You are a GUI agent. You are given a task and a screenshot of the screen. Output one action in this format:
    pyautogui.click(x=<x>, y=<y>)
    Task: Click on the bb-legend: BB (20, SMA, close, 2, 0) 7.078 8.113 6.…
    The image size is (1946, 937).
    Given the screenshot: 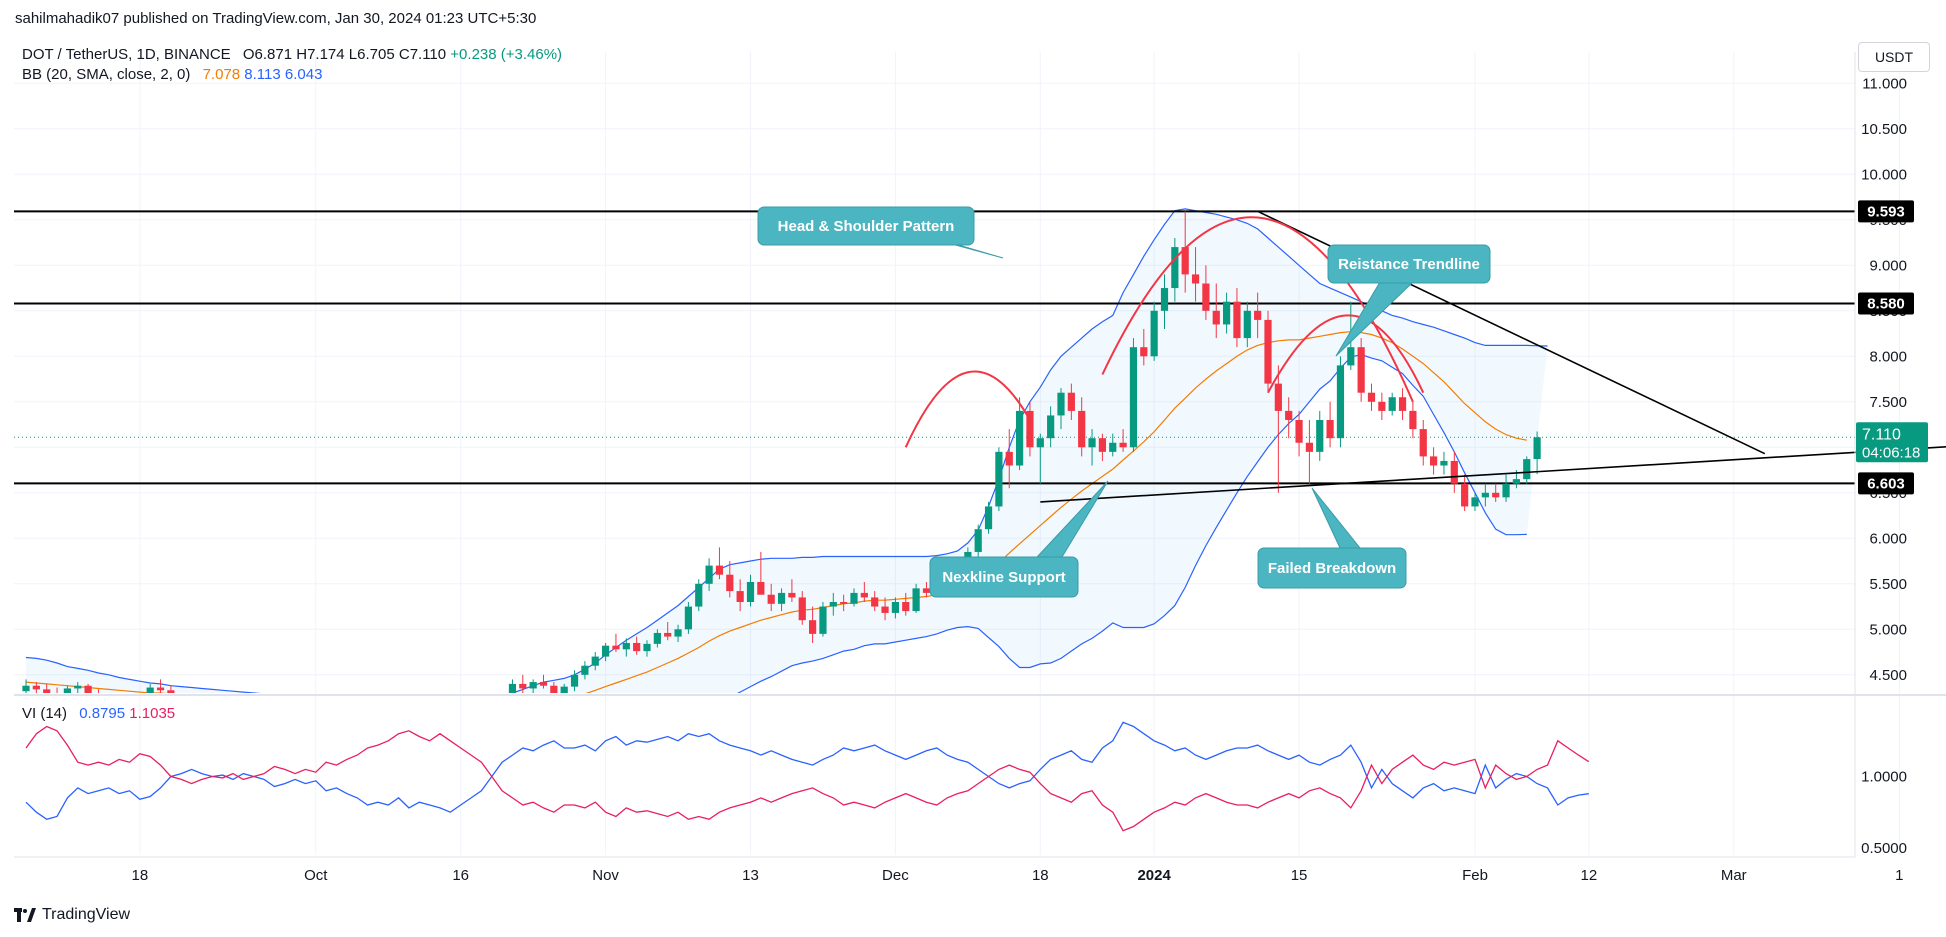 What is the action you would take?
    pyautogui.click(x=172, y=74)
    